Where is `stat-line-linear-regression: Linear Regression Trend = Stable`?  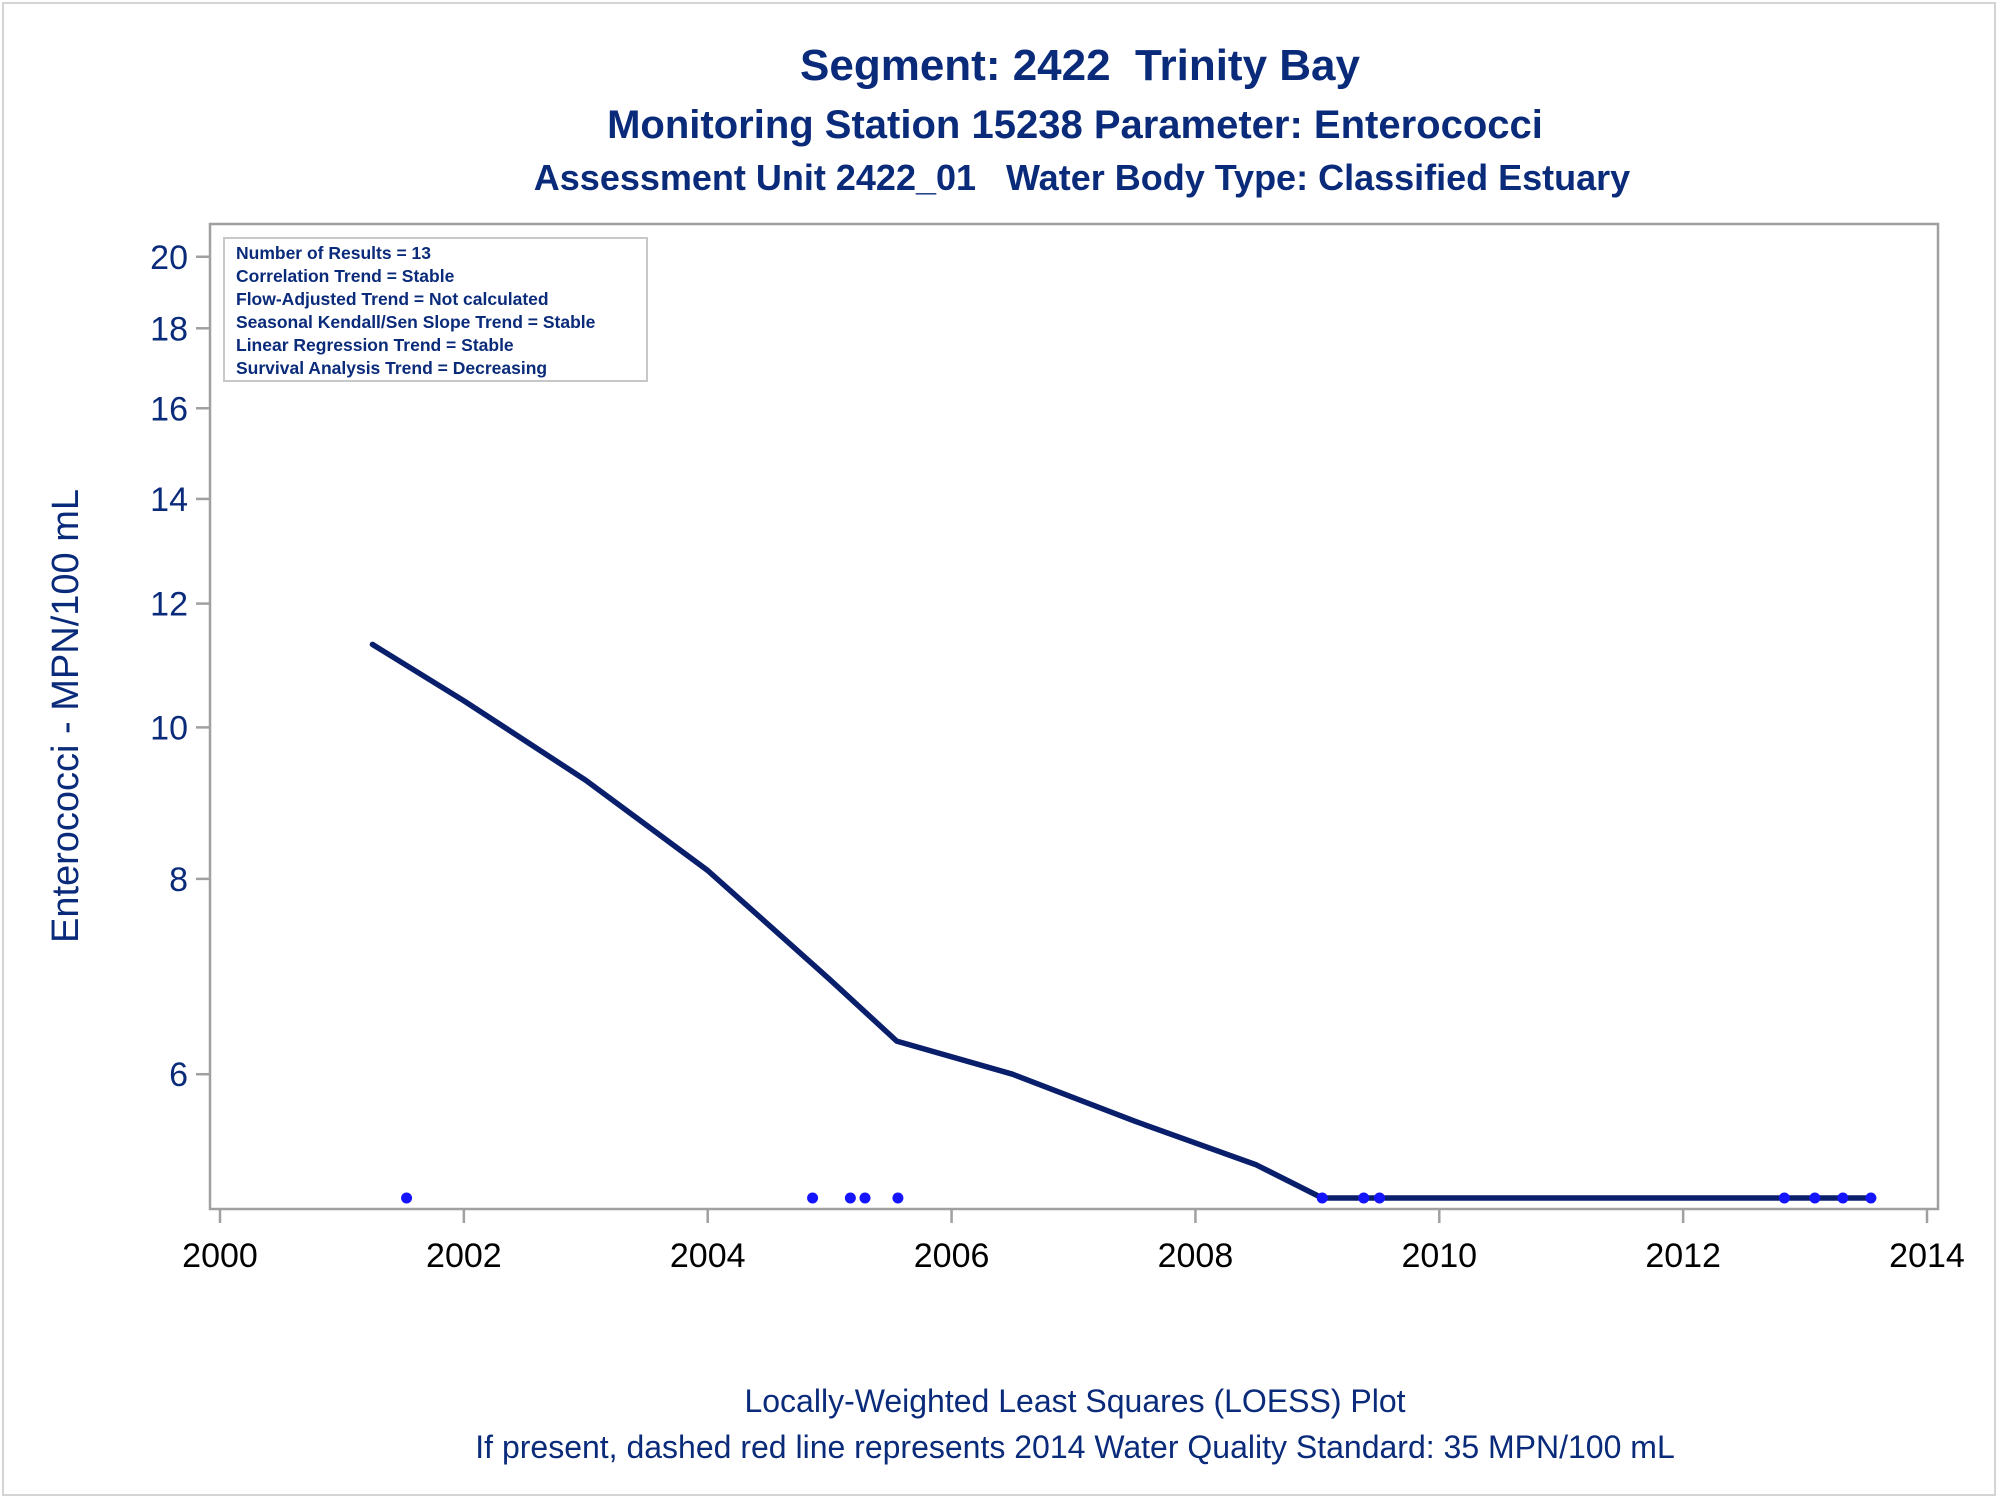 stat-line-linear-regression: Linear Regression Trend = Stable is located at coordinates (375, 345).